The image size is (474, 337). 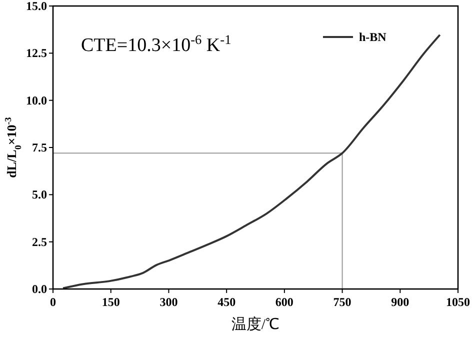 What do you see at coordinates (53, 302) in the screenshot?
I see `x-tick-label: 0` at bounding box center [53, 302].